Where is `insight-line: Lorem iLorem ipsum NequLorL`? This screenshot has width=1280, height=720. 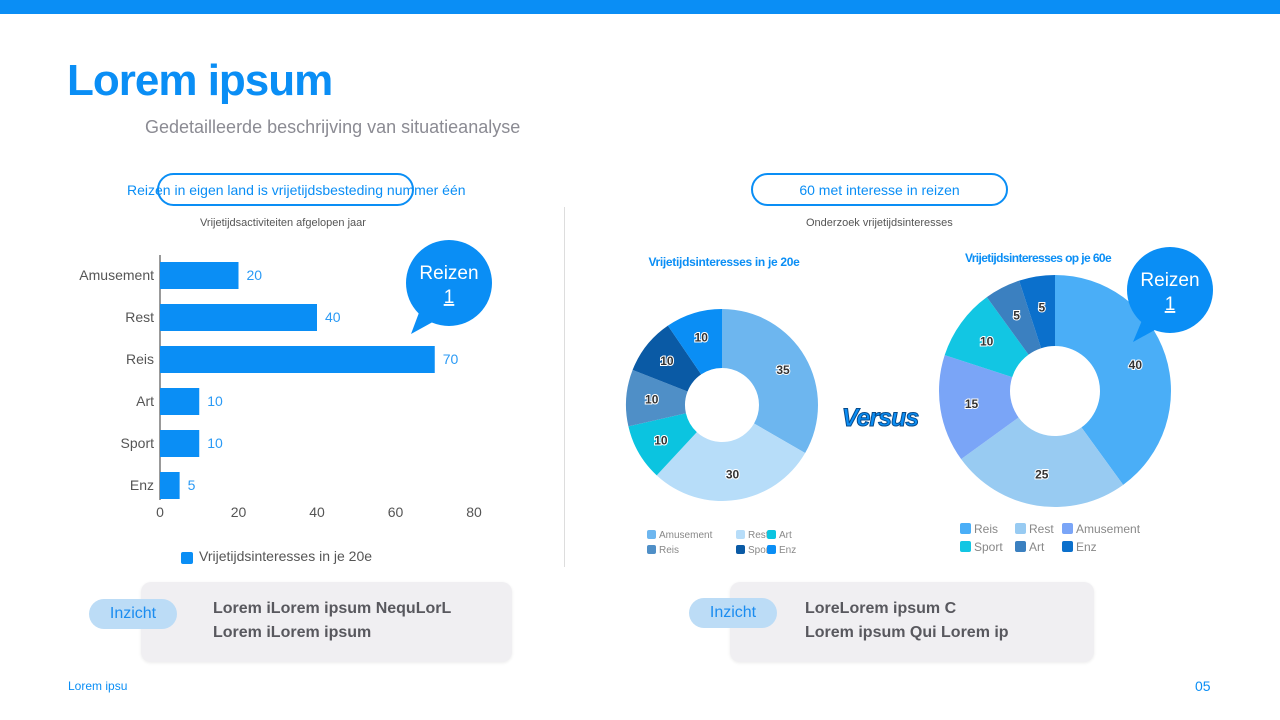
insight-line: Lorem iLorem ipsum NequLorL is located at coordinates (332, 608).